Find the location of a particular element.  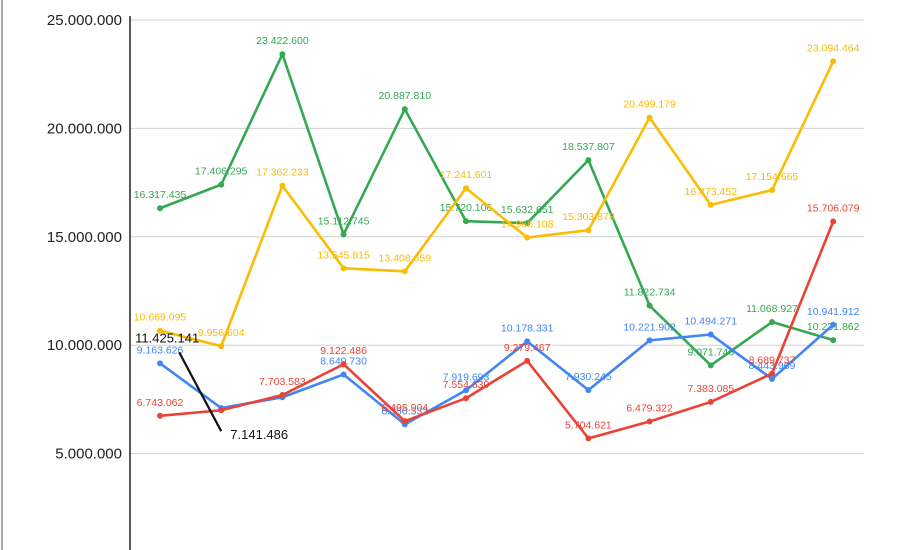

data-label: 5.704.621 is located at coordinates (588, 425).